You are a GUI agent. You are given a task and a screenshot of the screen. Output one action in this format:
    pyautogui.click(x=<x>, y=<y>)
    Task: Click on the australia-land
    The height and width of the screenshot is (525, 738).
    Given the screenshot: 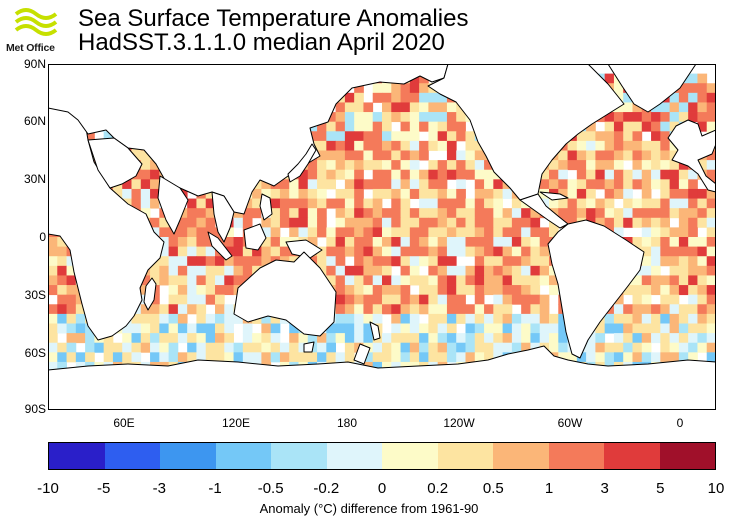 What is the action you would take?
    pyautogui.click(x=285, y=294)
    